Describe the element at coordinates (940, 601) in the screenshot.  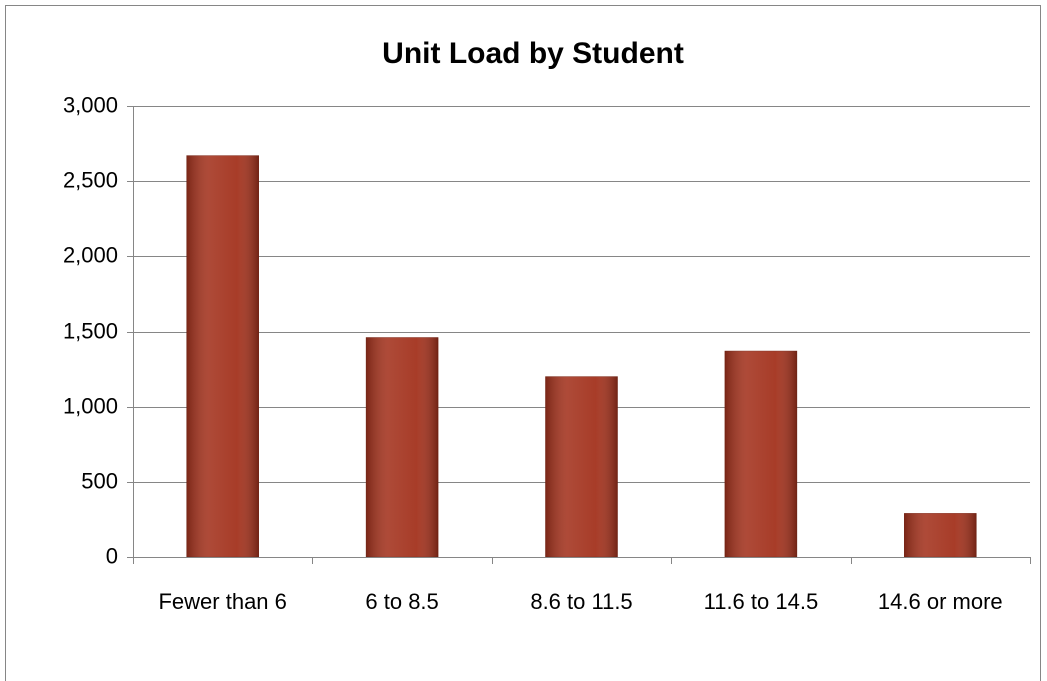
I see `x-tick-label: 14.6 or more` at that location.